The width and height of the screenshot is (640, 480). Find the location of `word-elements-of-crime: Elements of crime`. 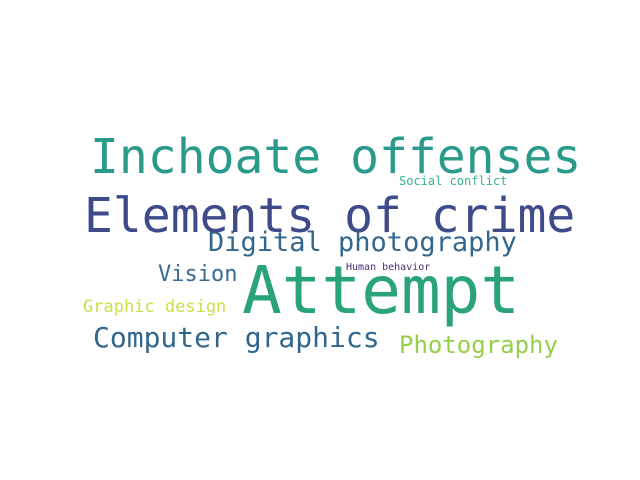

word-elements-of-crime: Elements of crime is located at coordinates (330, 216).